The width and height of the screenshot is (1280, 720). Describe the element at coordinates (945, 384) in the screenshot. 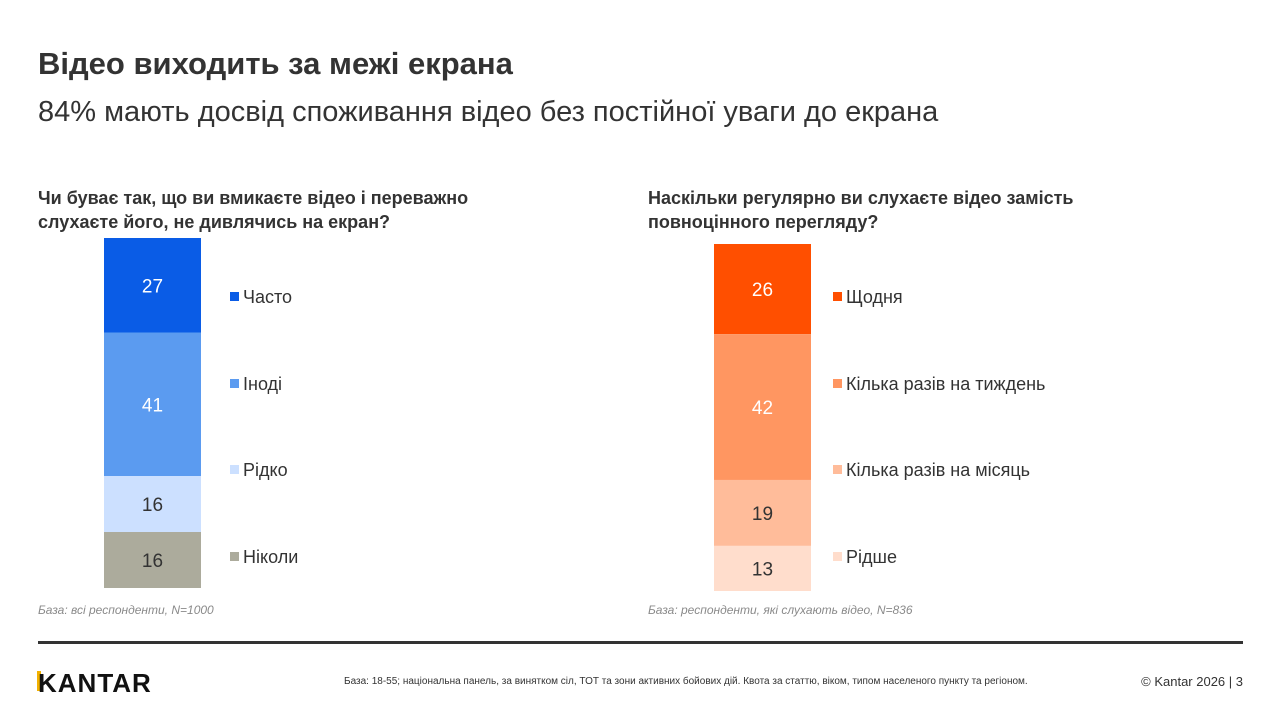

I see `chart-2-legend-label: Кілька разів на тиждень` at that location.